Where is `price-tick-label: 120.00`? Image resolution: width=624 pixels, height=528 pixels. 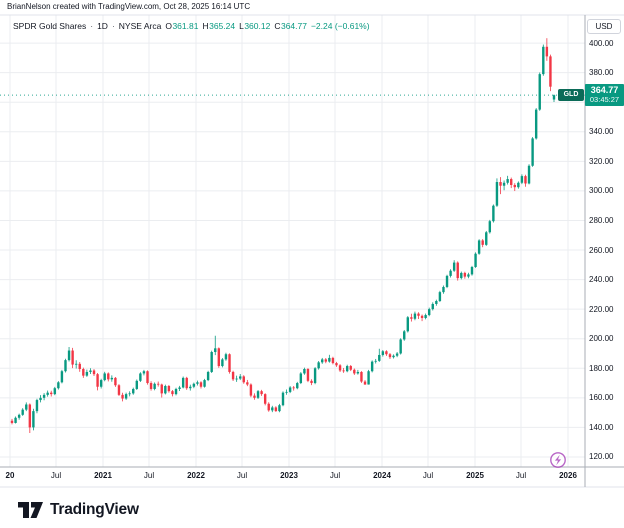 price-tick-label: 120.00 is located at coordinates (601, 457).